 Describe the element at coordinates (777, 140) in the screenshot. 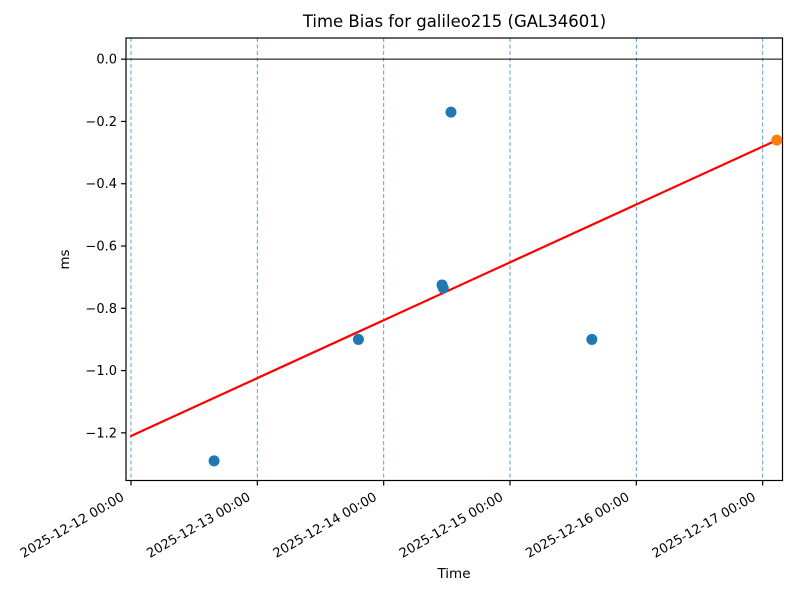

I see `latest-measurement-point` at that location.